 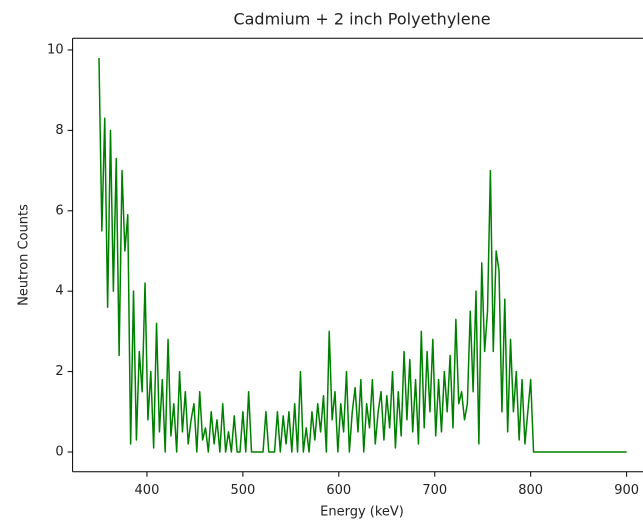 What do you see at coordinates (626, 490) in the screenshot?
I see `x-tick-label: 900` at bounding box center [626, 490].